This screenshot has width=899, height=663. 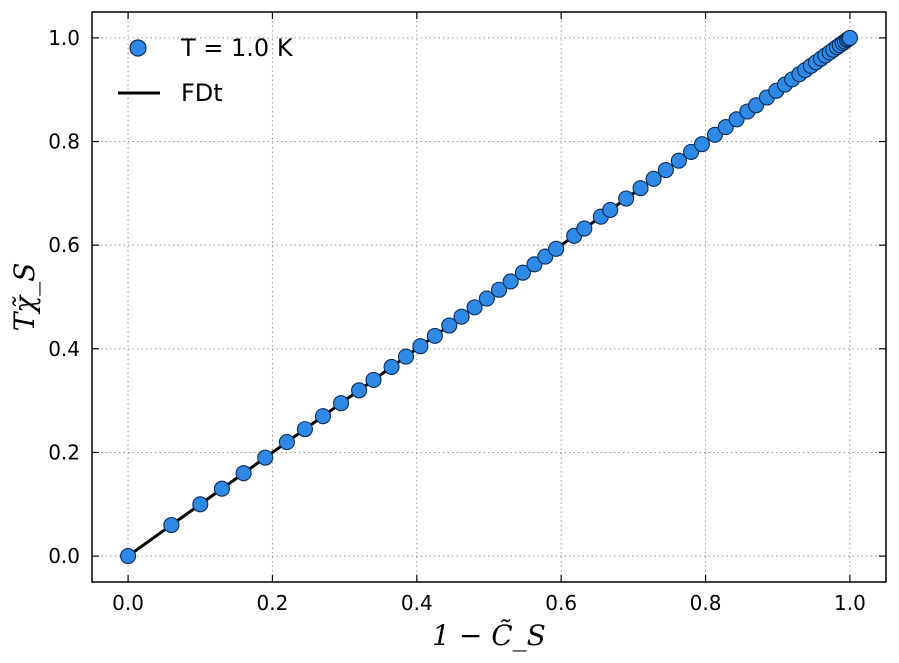 I want to click on x-tick-label: 0.6, so click(x=561, y=603).